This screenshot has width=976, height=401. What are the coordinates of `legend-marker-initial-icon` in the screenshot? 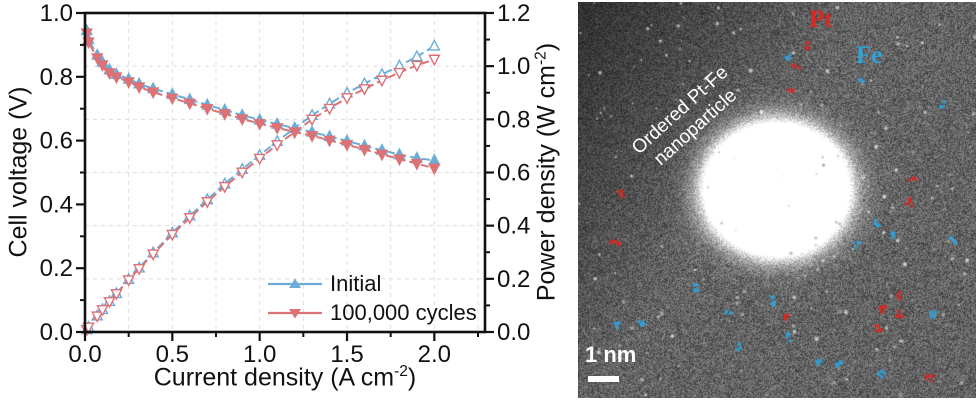 It's located at (295, 283).